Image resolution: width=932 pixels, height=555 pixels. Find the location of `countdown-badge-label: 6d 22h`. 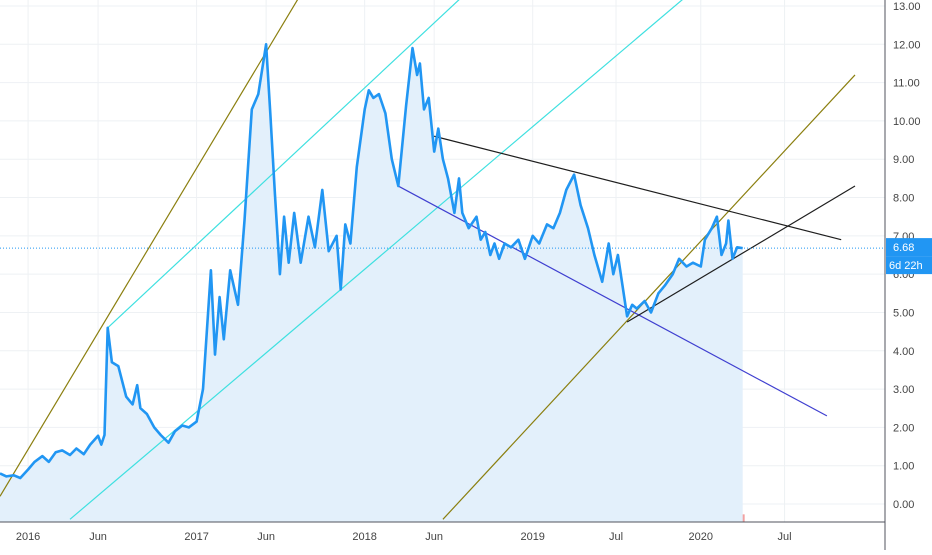

countdown-badge-label: 6d 22h is located at coordinates (906, 266).